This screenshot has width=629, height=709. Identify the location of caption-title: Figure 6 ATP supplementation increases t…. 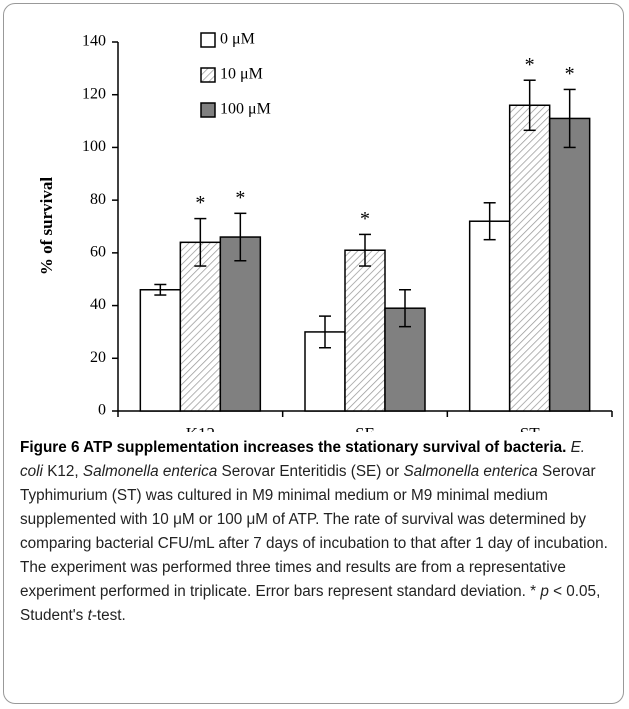
(293, 447).